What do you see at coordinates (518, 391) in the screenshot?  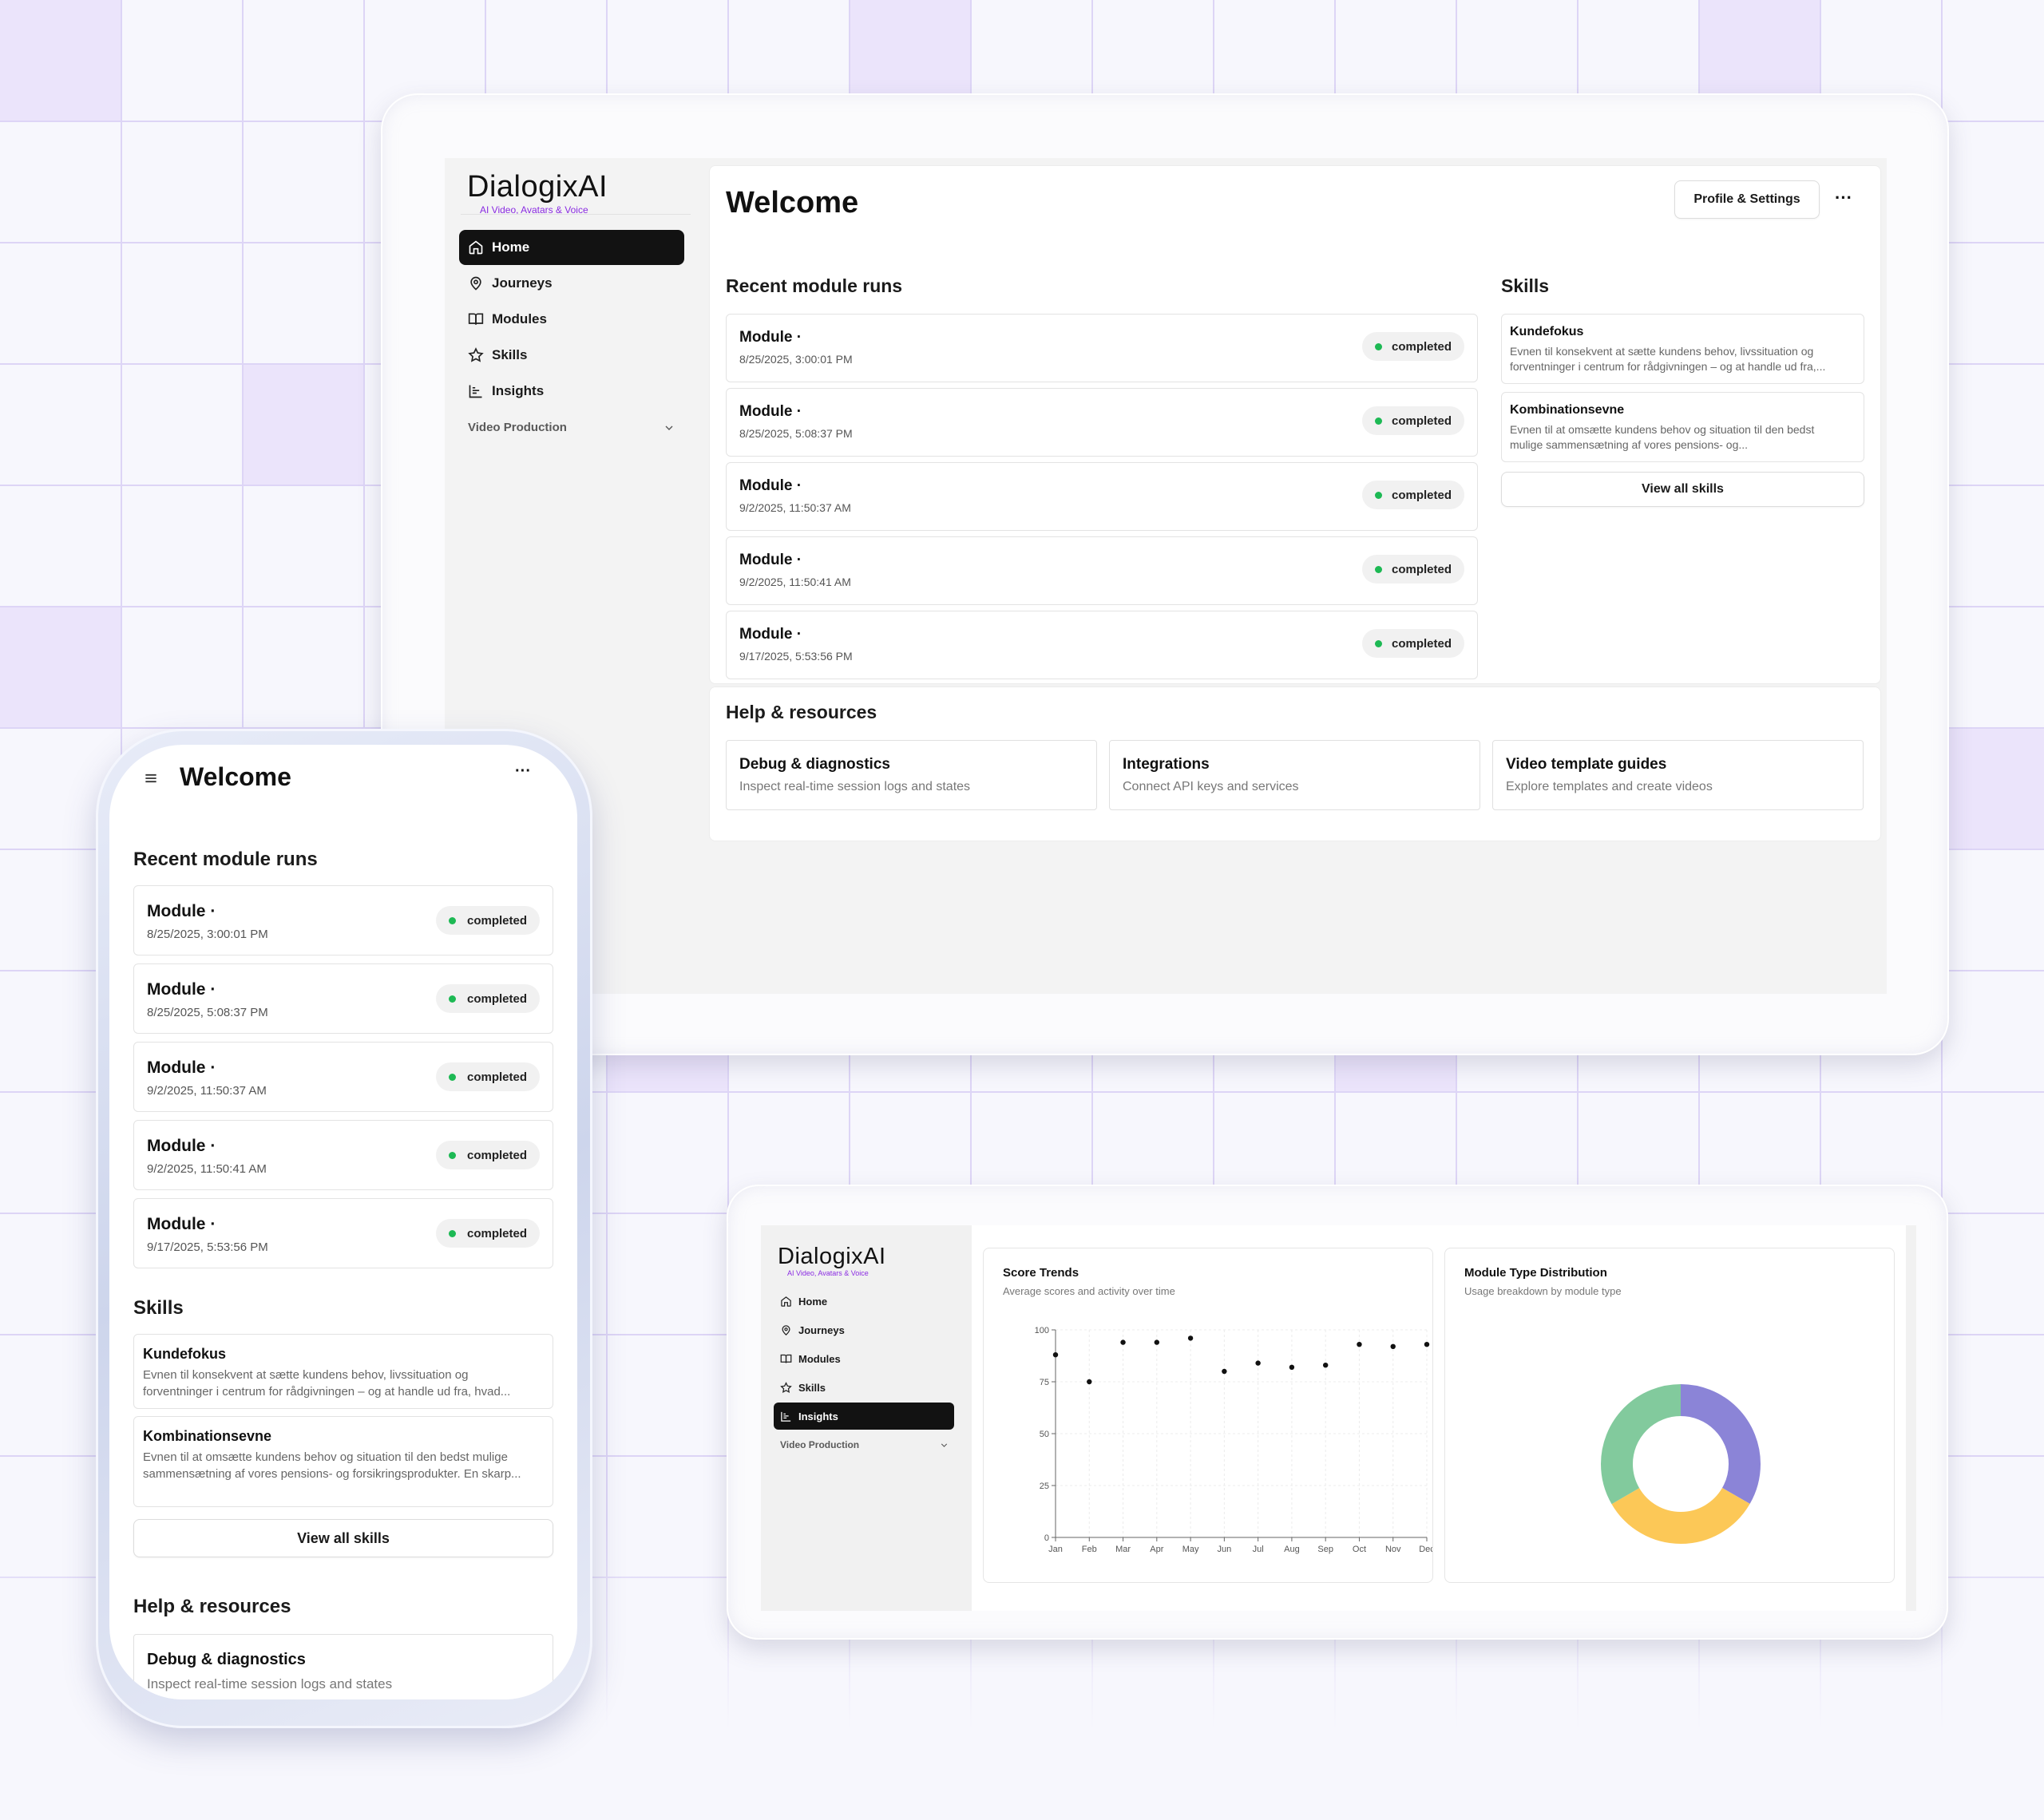 I see `sidebar-item-label: Insights` at bounding box center [518, 391].